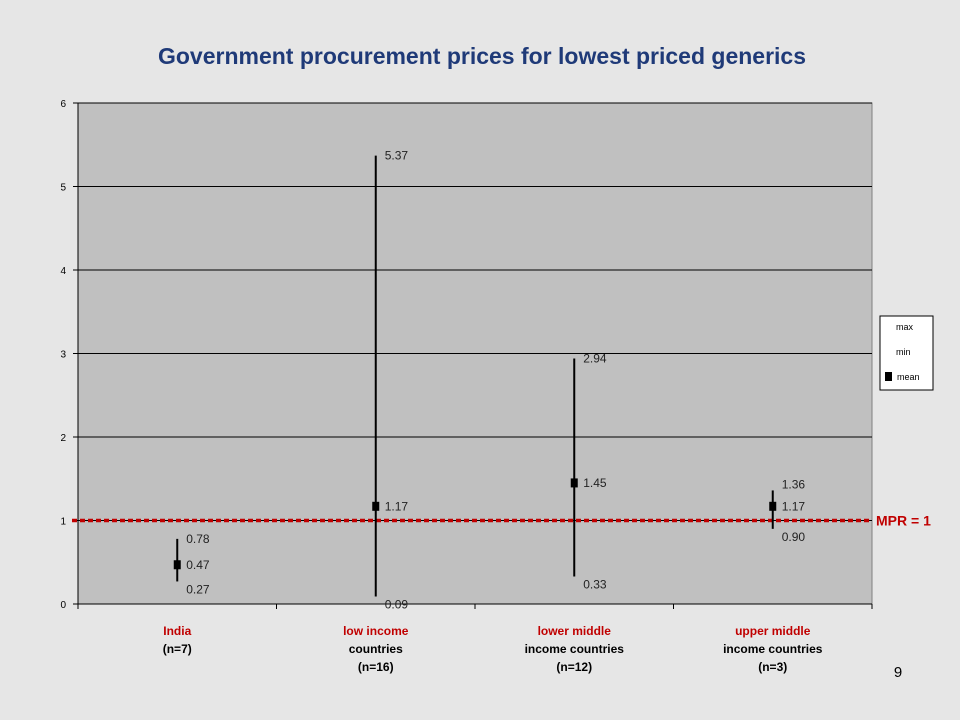 This screenshot has height=720, width=960. I want to click on category-label: lower middle, so click(575, 631).